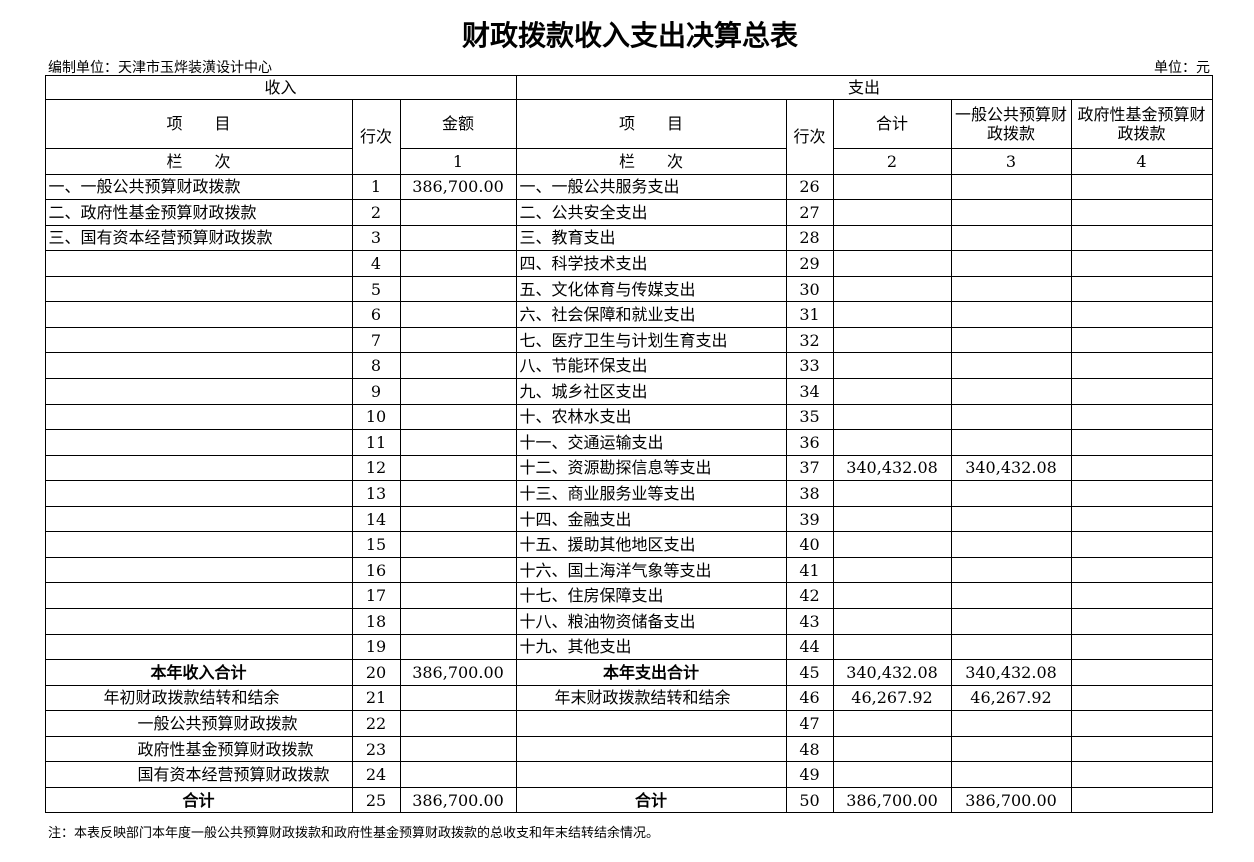  What do you see at coordinates (650, 123) in the screenshot?
I see `column-header-text: 项 目` at bounding box center [650, 123].